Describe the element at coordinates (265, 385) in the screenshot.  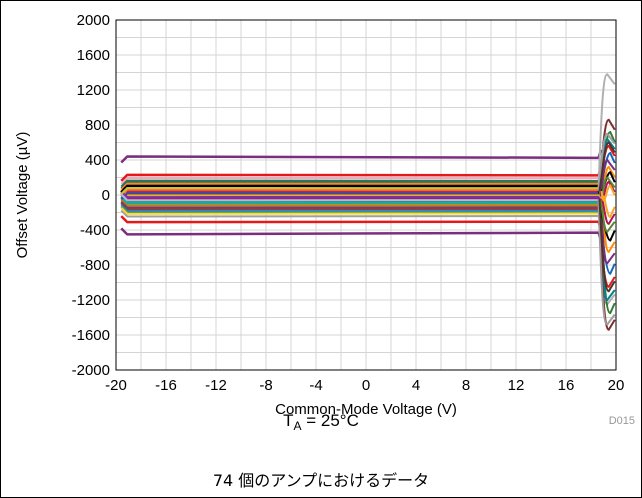
I see `x-tick-label: -8` at that location.